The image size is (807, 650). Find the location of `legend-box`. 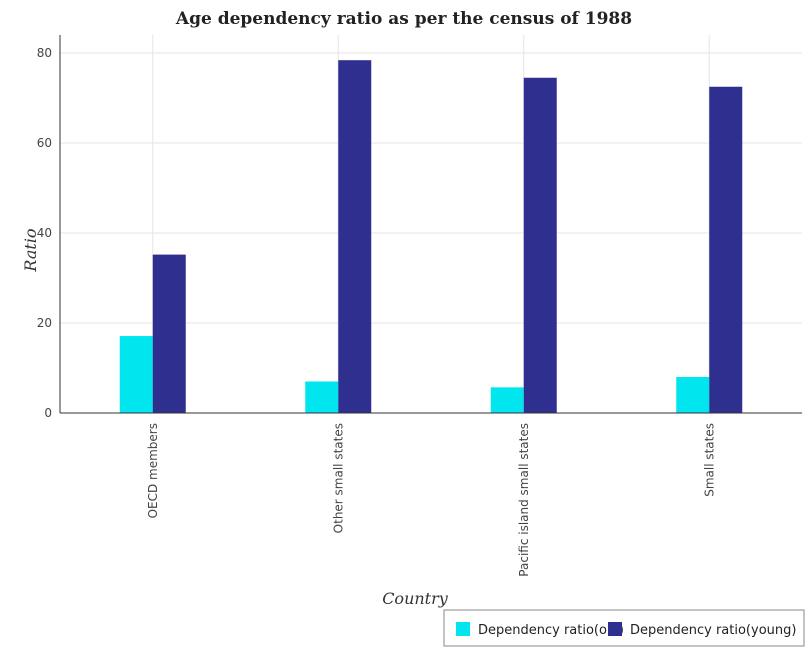

legend-box is located at coordinates (624, 628).